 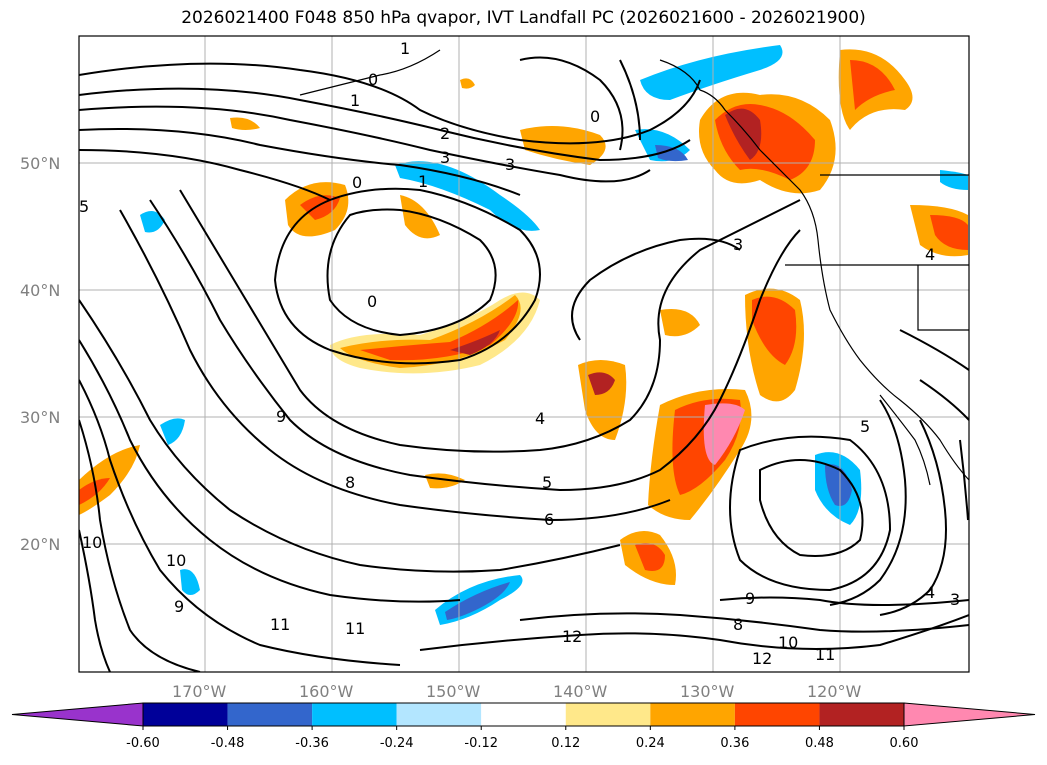 I want to click on lat-label-20n: 20°N, so click(x=40, y=544).